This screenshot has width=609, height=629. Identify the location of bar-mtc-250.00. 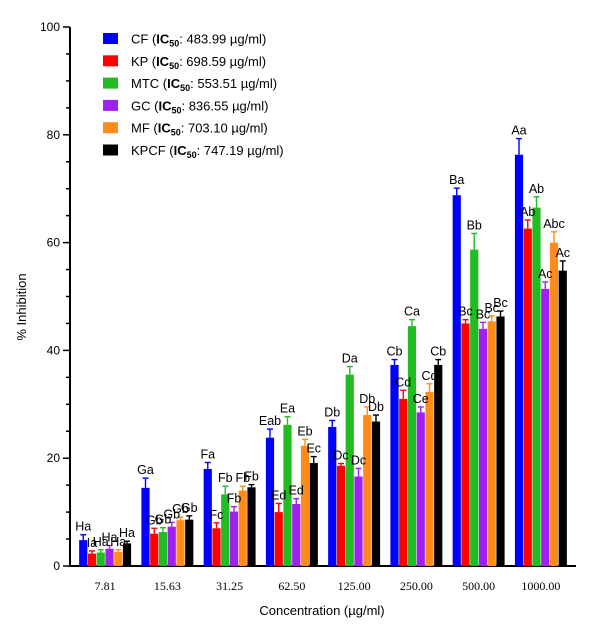
(412, 446).